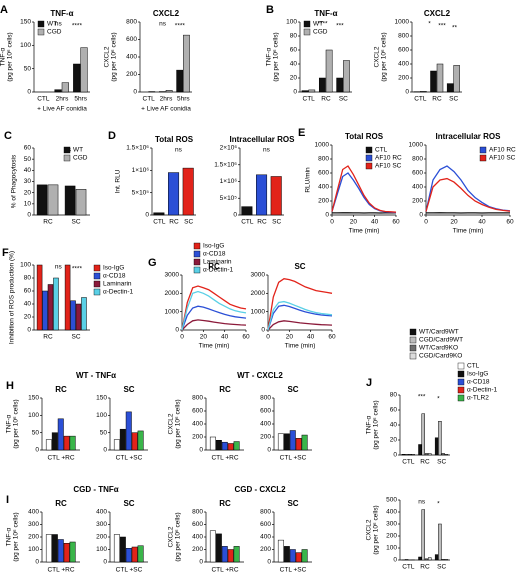 This screenshot has height=585, width=520. Describe the element at coordinates (260, 375) in the screenshot. I see `group-title: WT - CXCL2` at that location.